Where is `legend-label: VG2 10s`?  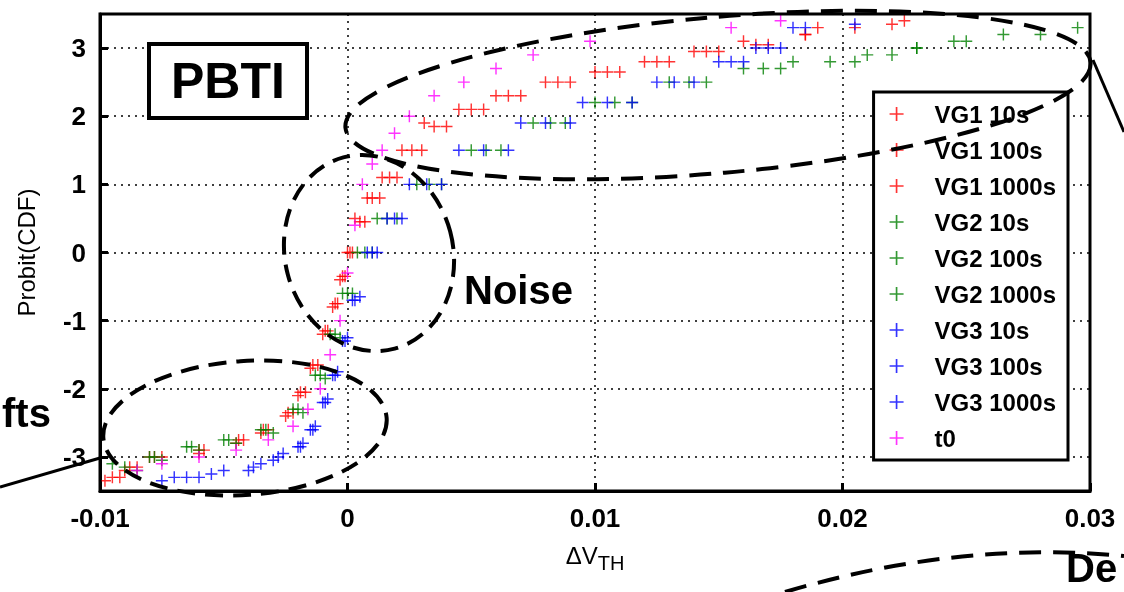 legend-label: VG2 10s is located at coordinates (982, 222).